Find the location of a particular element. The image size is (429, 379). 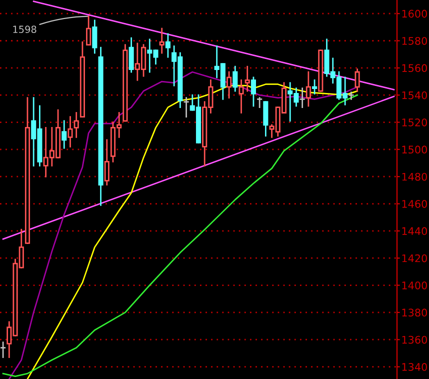

y-tick-label: 1580 is located at coordinates (414, 40).